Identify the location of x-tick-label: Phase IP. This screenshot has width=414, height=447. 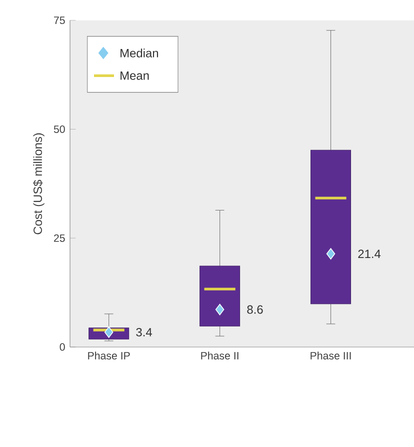
(109, 356).